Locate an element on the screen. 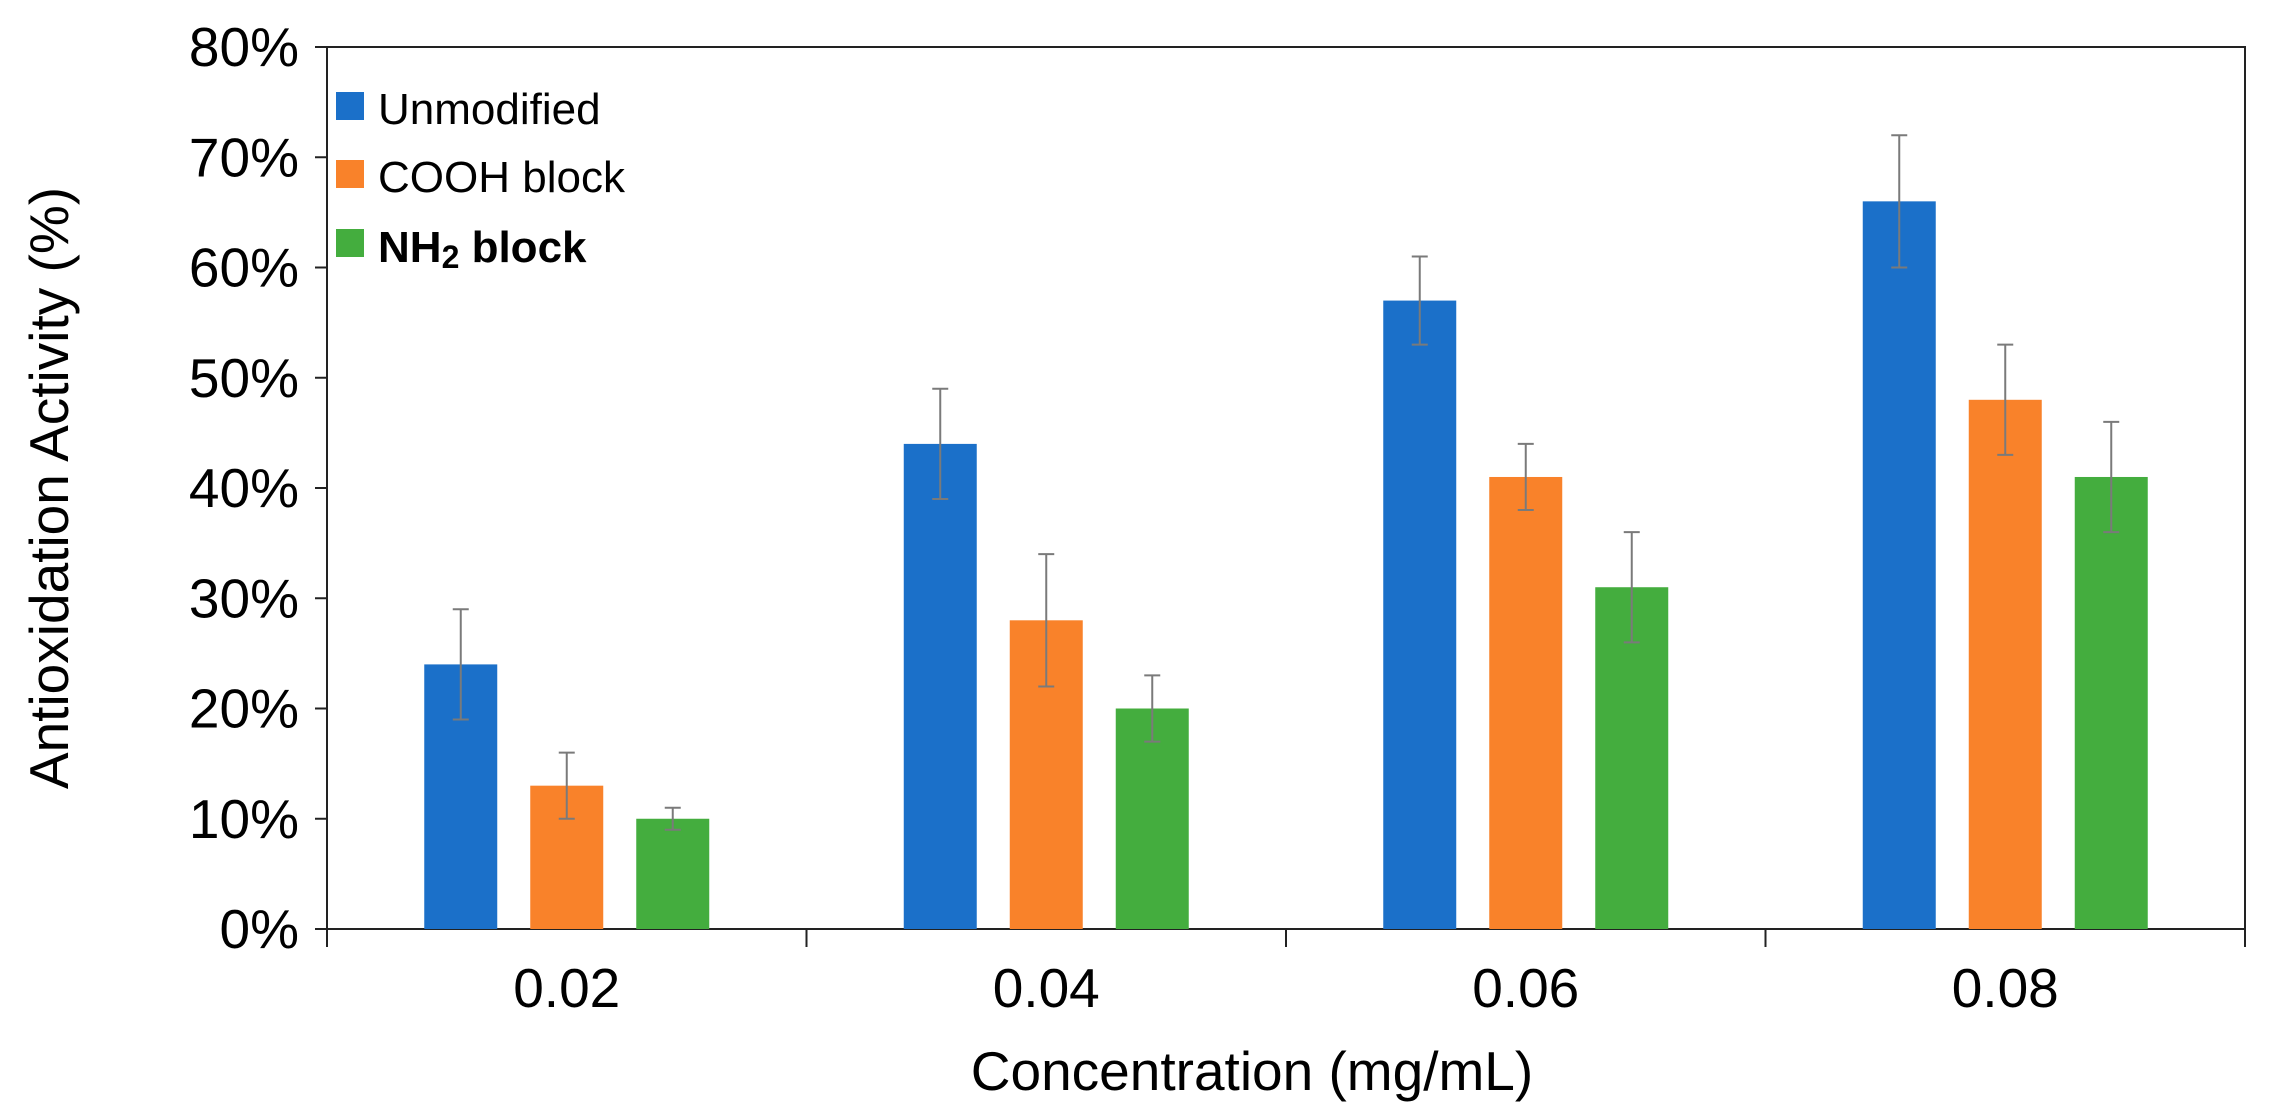 Image resolution: width=2280 pixels, height=1117 pixels. x-tick-label: 0.08 is located at coordinates (2005, 988).